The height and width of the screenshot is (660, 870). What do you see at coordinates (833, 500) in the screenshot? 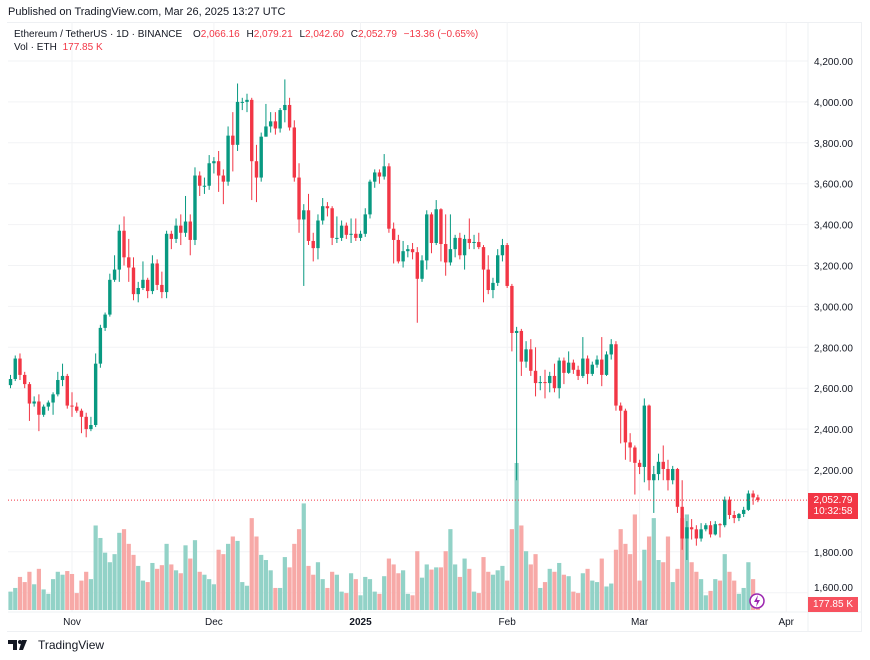
I see `current-price-value: 2,052.79` at bounding box center [833, 500].